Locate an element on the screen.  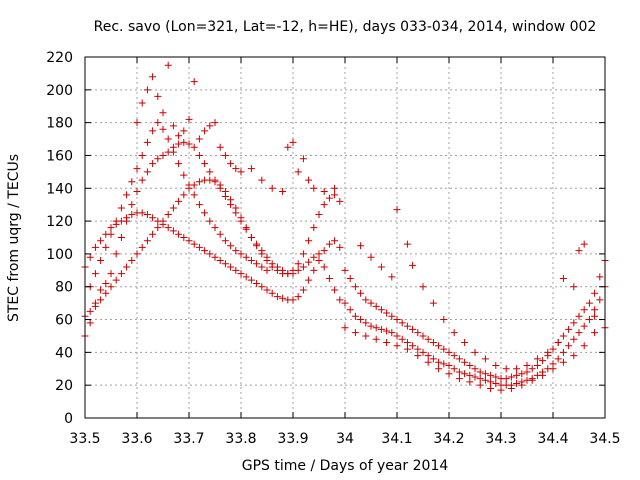
y-tick-labels: 0 20 40 60 80 100 120 140 160 180 200 220 is located at coordinates (59, 238).